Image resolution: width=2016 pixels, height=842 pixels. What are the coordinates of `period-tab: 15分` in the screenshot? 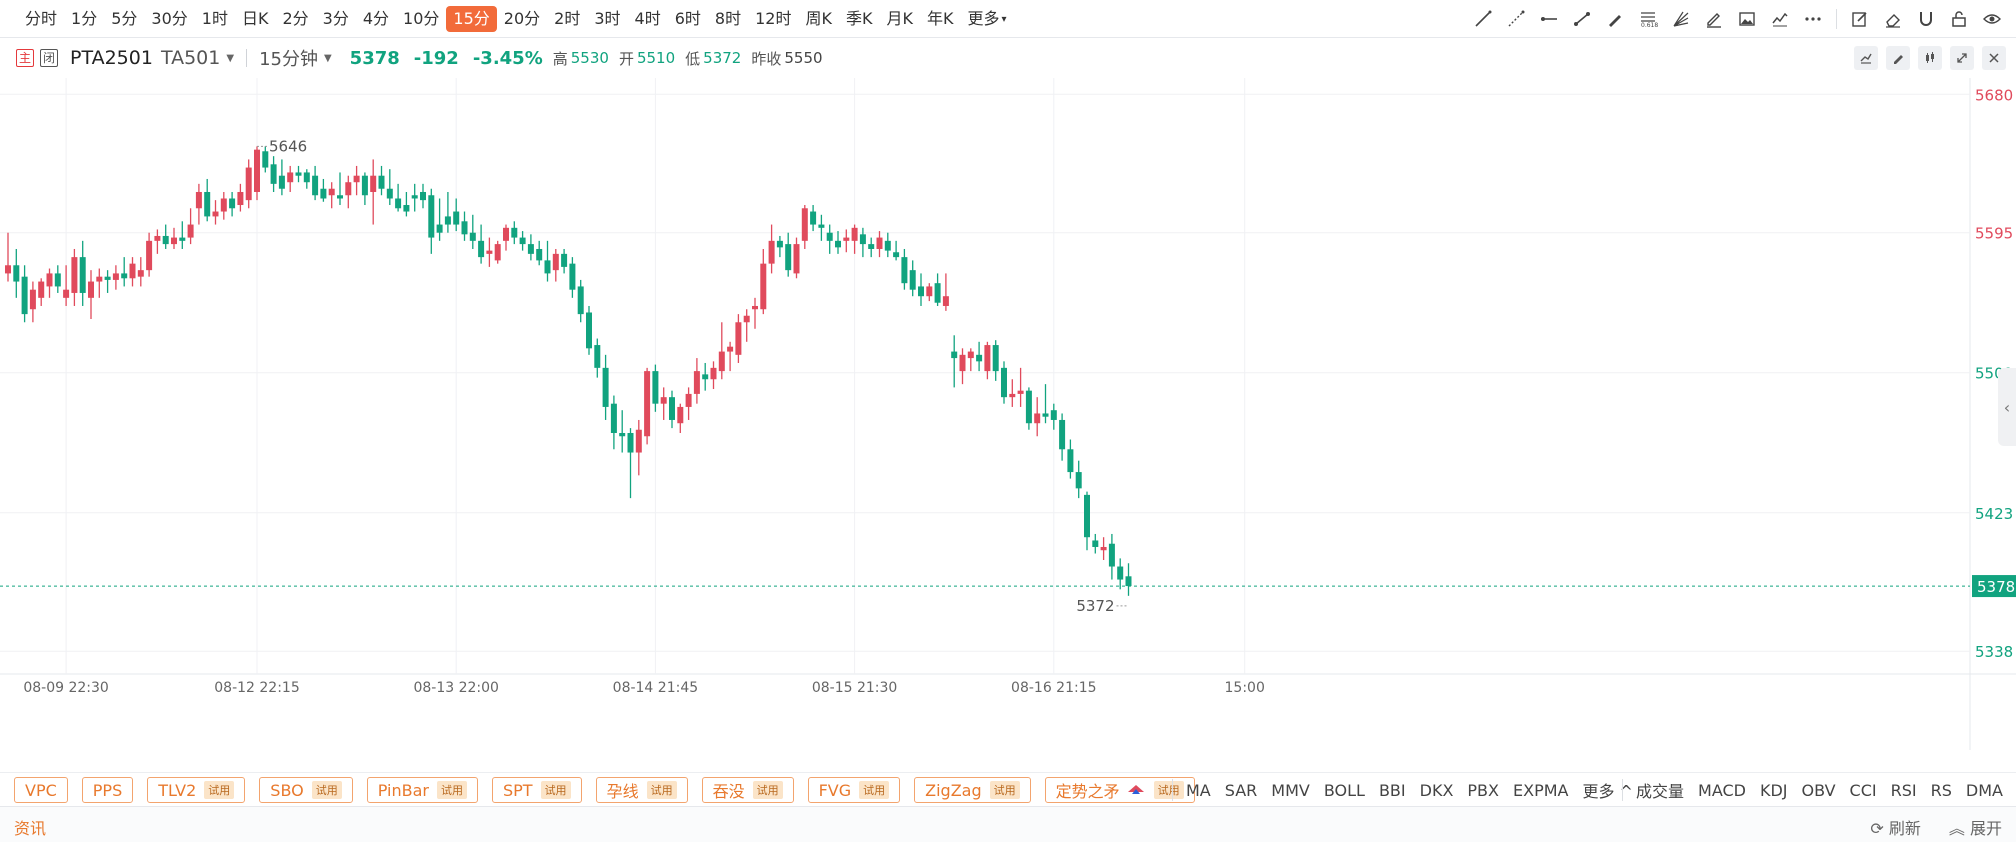 It's located at (471, 19).